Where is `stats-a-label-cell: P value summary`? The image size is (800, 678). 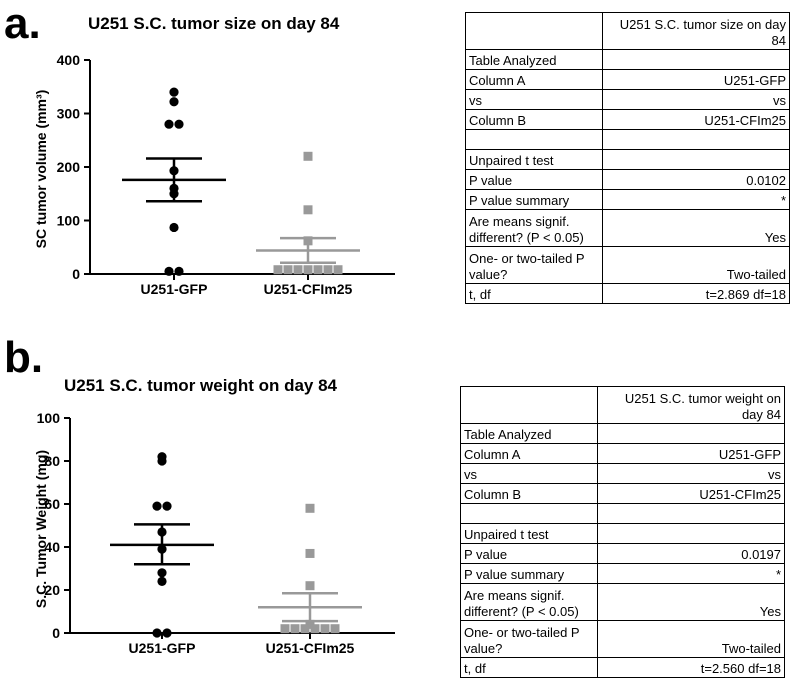 stats-a-label-cell: P value summary is located at coordinates (534, 199).